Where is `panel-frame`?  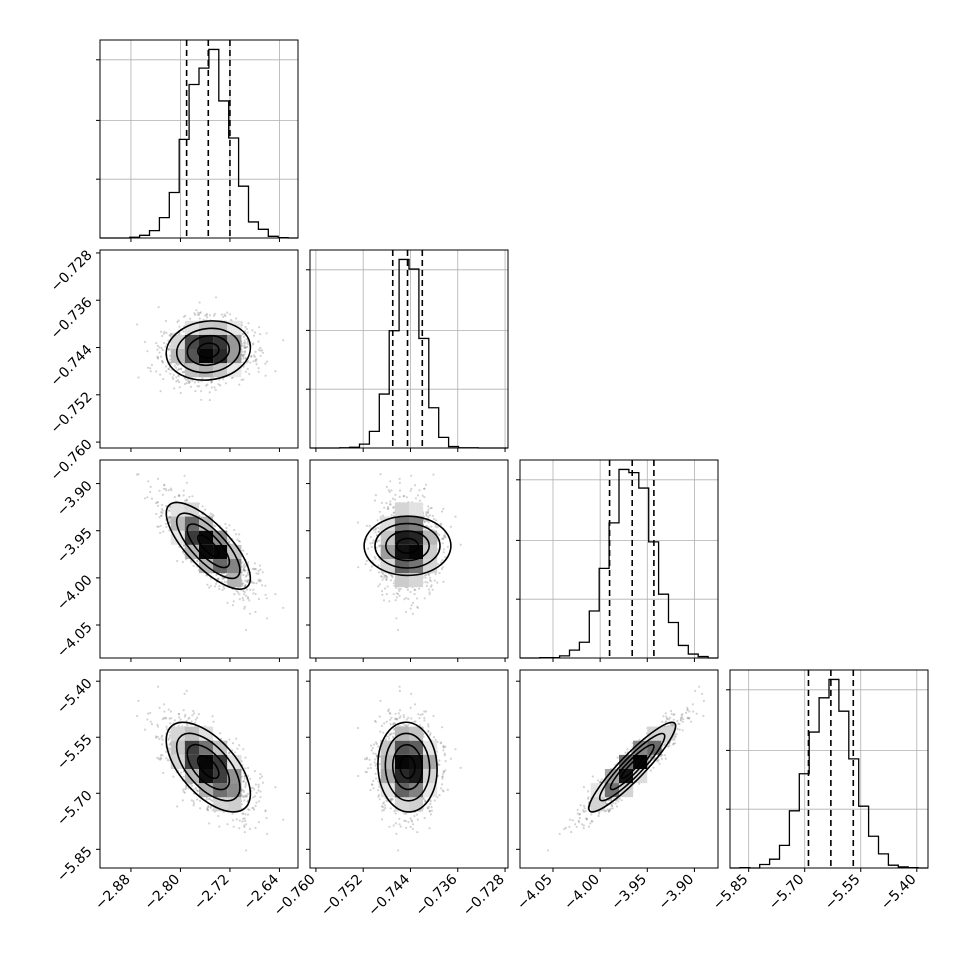
panel-frame is located at coordinates (199, 139).